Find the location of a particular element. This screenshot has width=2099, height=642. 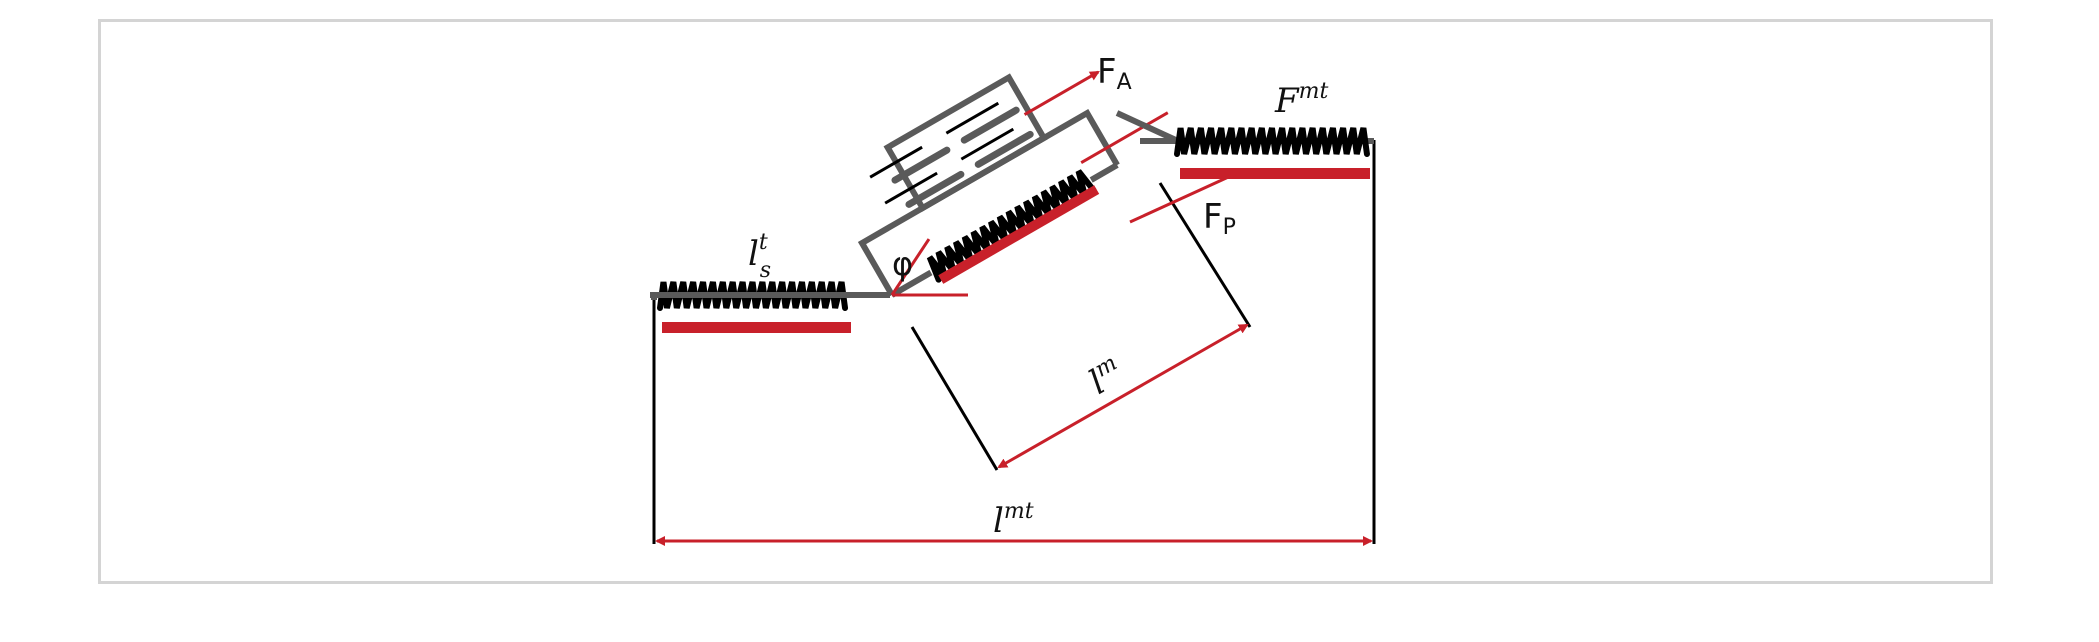

tendon-spring-right is located at coordinates (1272, 142).